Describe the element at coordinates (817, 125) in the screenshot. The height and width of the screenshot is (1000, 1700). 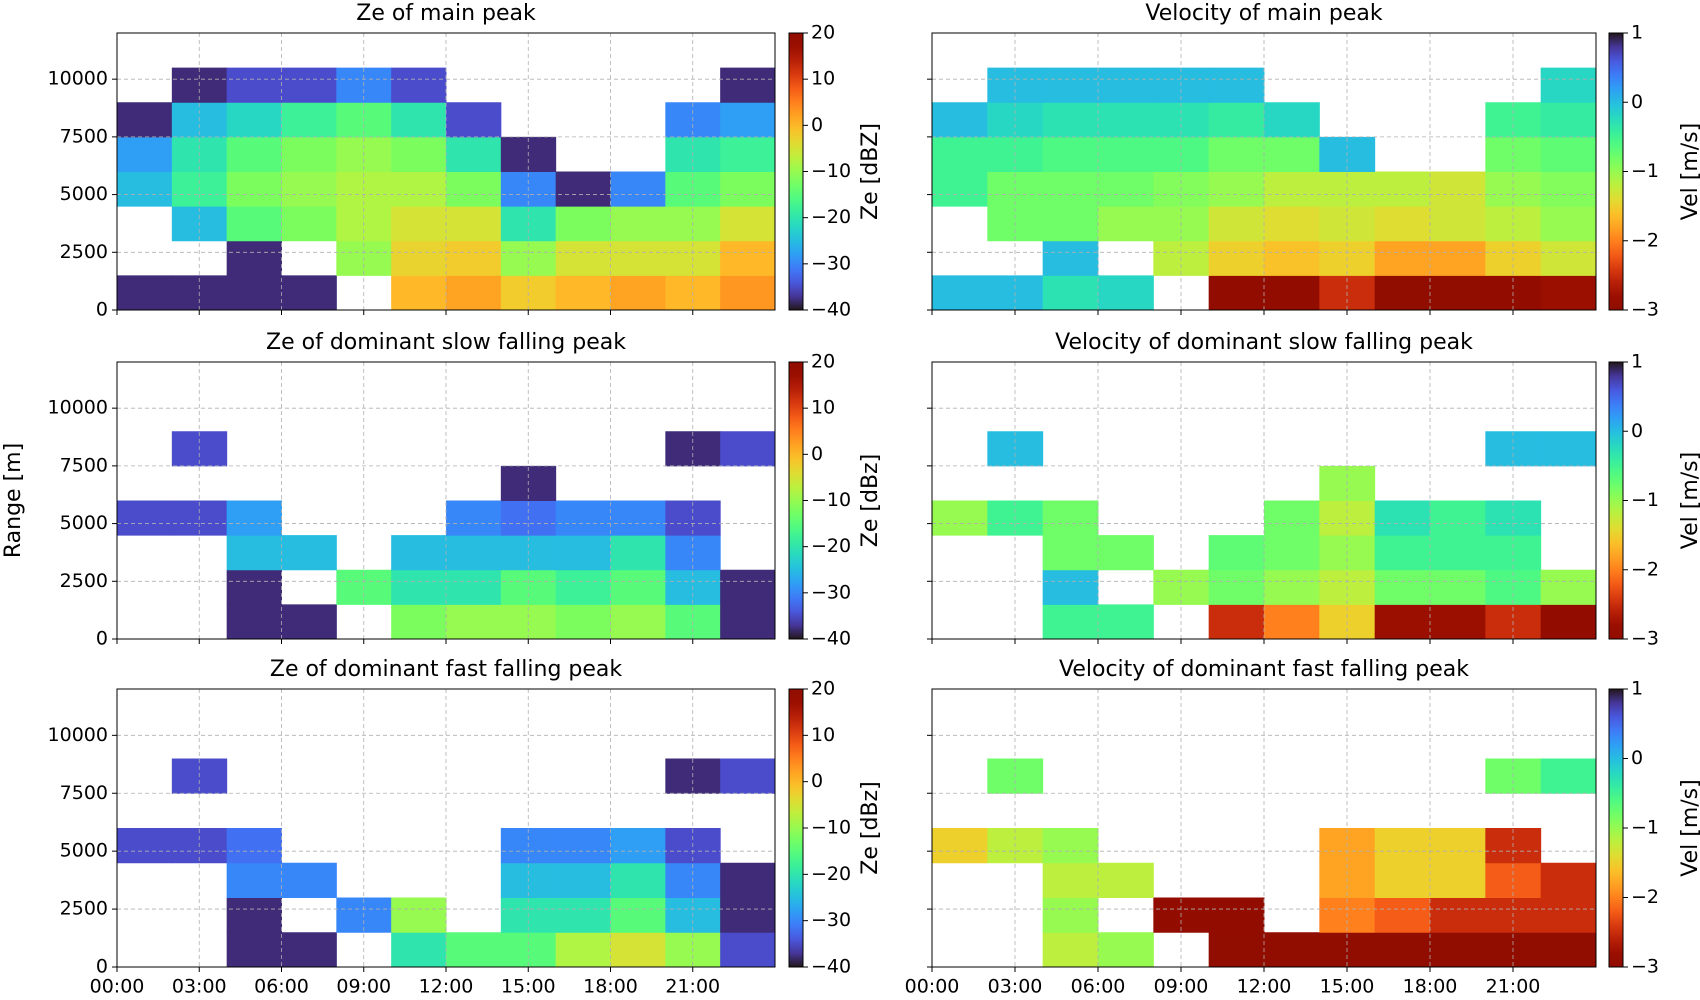
I see `colorbar-tick-label: 0` at that location.